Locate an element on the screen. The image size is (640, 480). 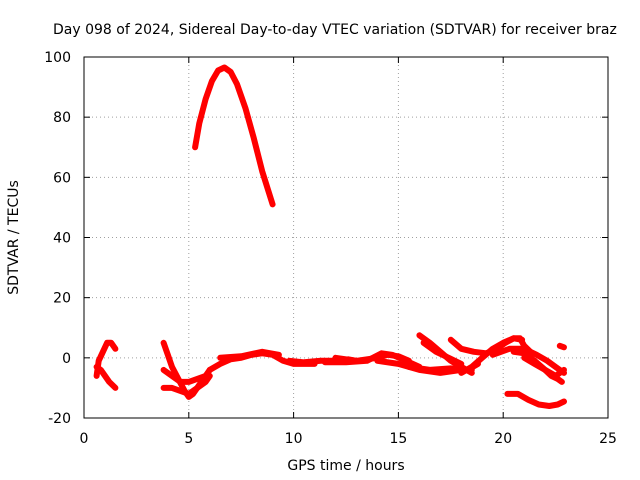
y-tick-label: 20 is located at coordinates (62, 299).